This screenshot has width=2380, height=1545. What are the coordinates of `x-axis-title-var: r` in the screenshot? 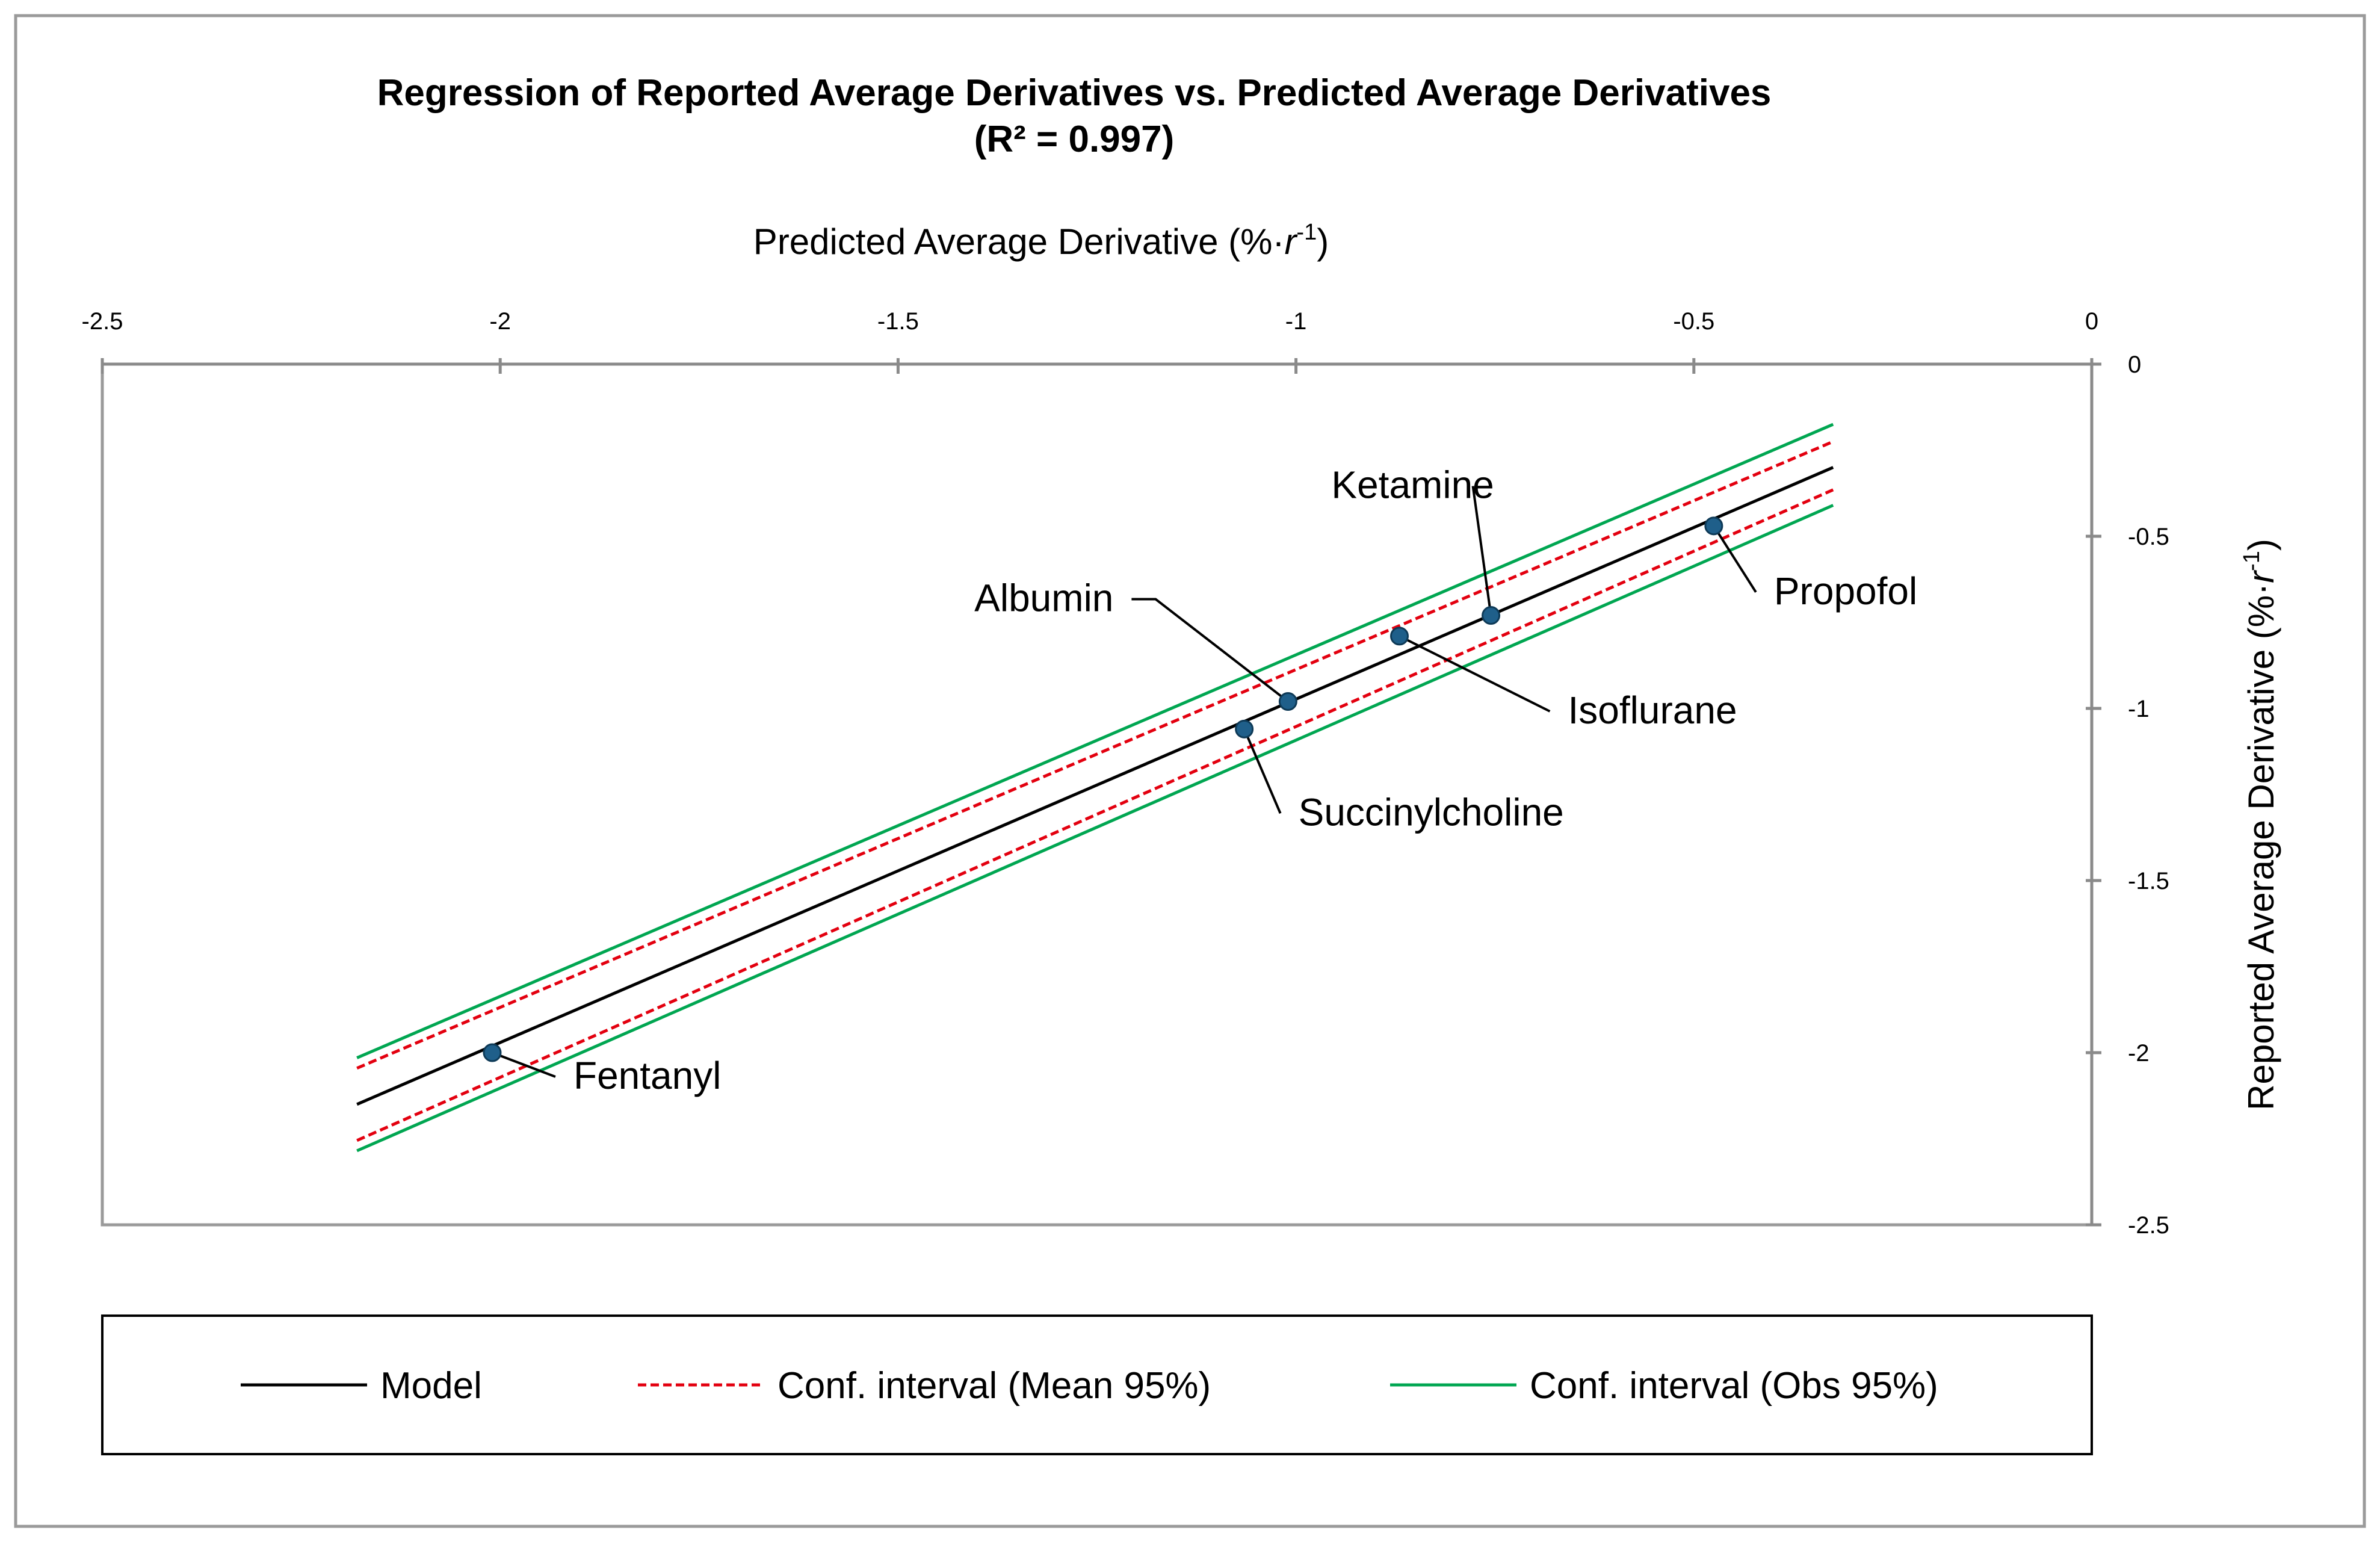 It's located at (1291, 241).